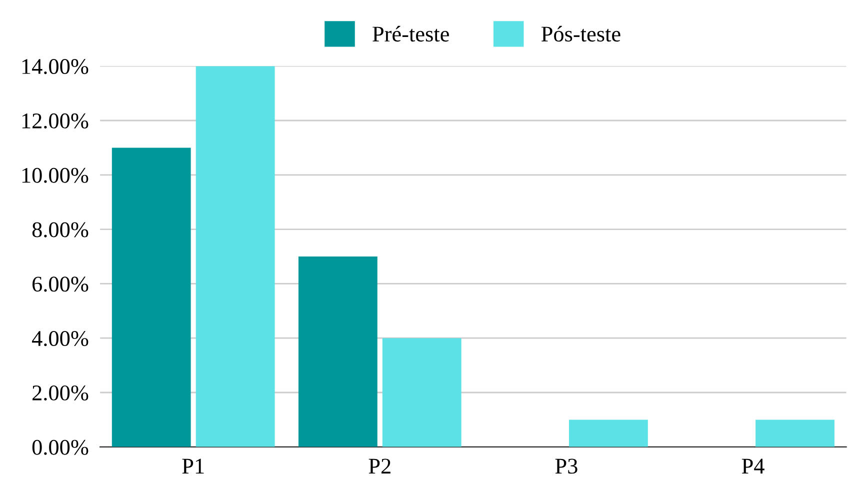 This screenshot has height=479, width=848. Describe the element at coordinates (60, 447) in the screenshot. I see `y-tick-label: 0.00%` at that location.